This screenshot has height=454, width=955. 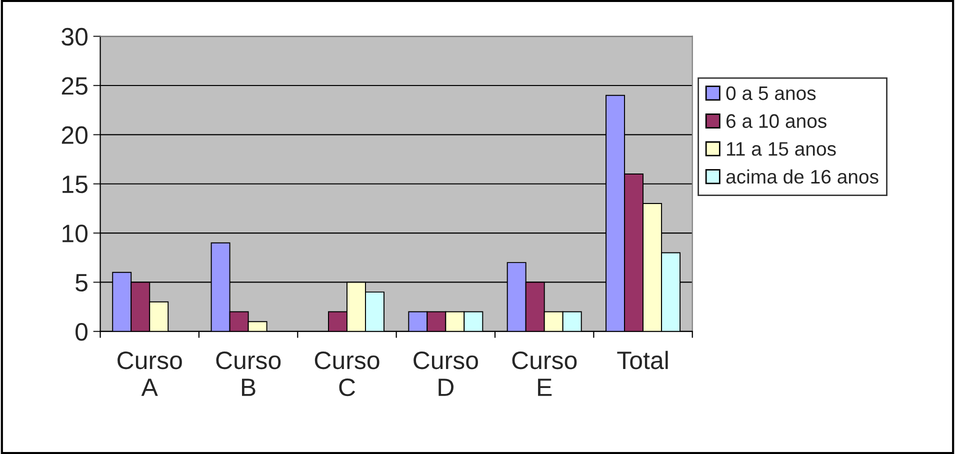 What do you see at coordinates (75, 233) in the screenshot?
I see `y-tick-label: 10` at bounding box center [75, 233].